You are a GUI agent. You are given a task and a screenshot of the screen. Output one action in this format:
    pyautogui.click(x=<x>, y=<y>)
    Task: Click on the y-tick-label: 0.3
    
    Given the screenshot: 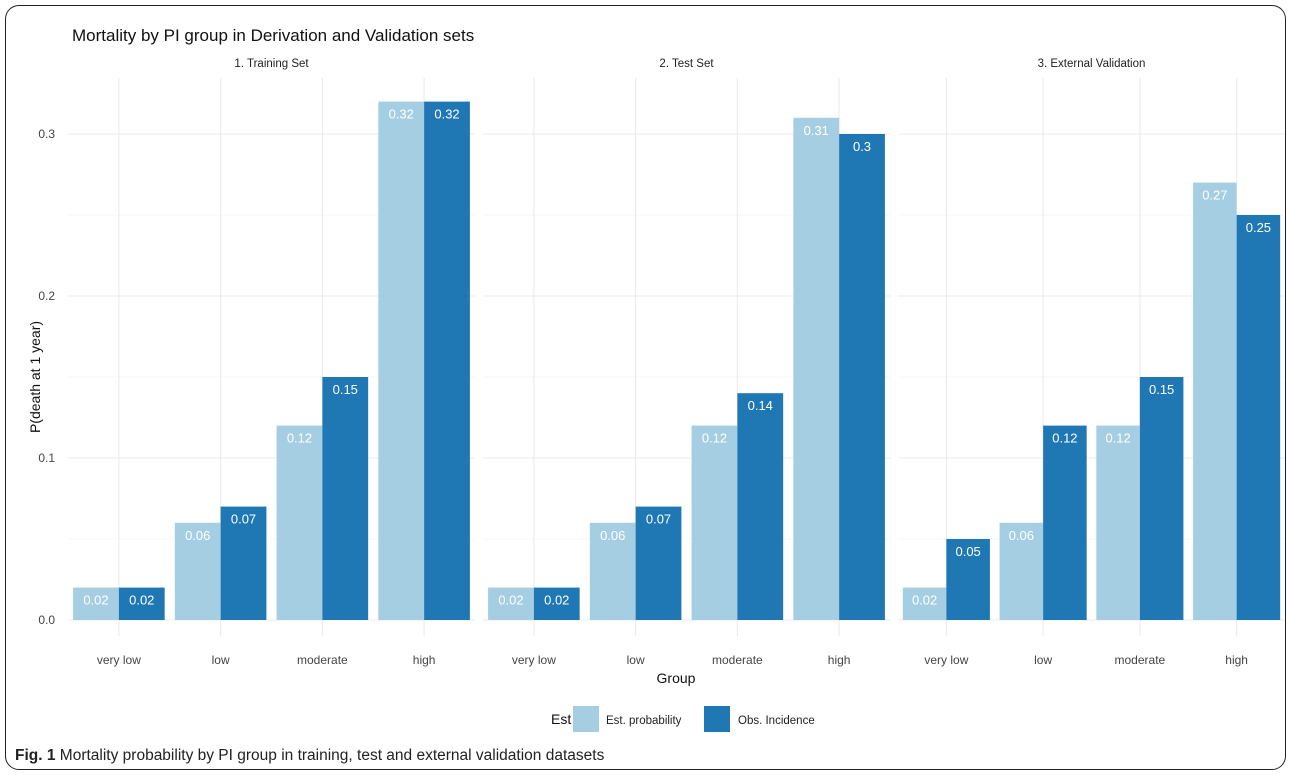 What is the action you would take?
    pyautogui.click(x=46, y=134)
    